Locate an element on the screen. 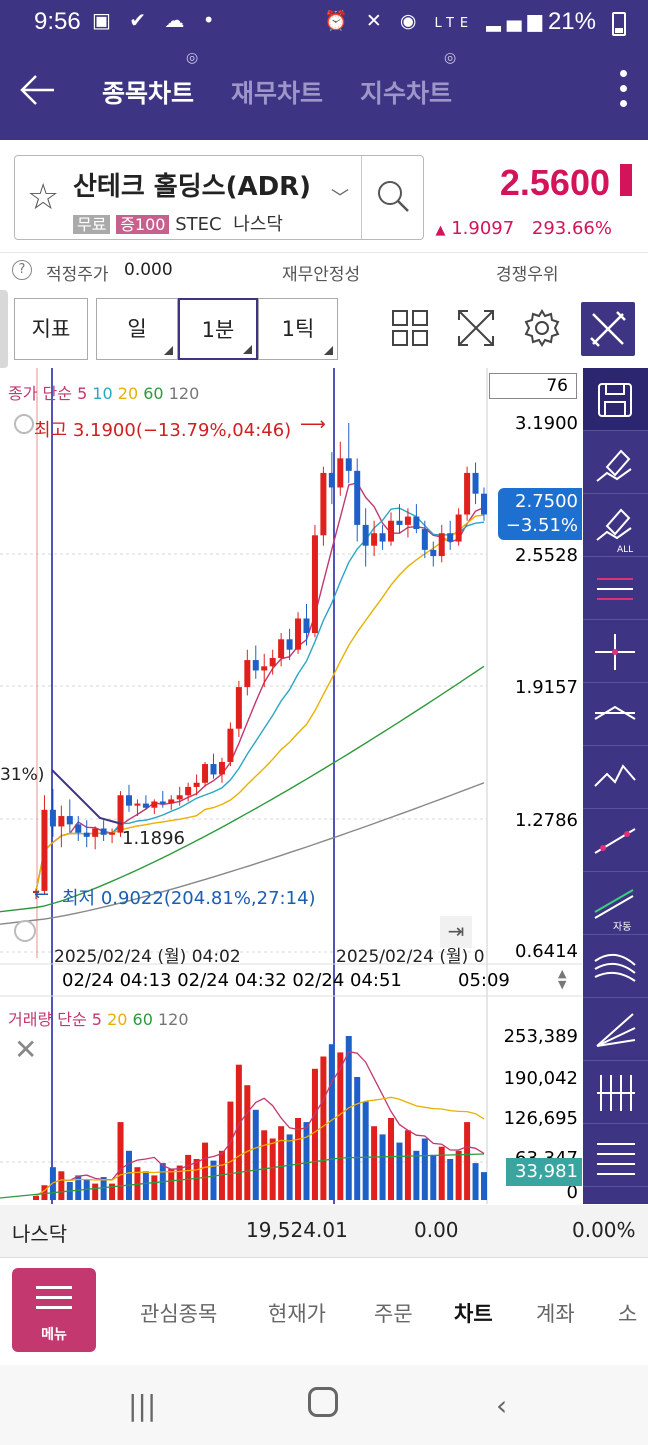 Image resolution: width=648 pixels, height=1445 pixels. favorite-star-icon: ☆ is located at coordinates (43, 197).